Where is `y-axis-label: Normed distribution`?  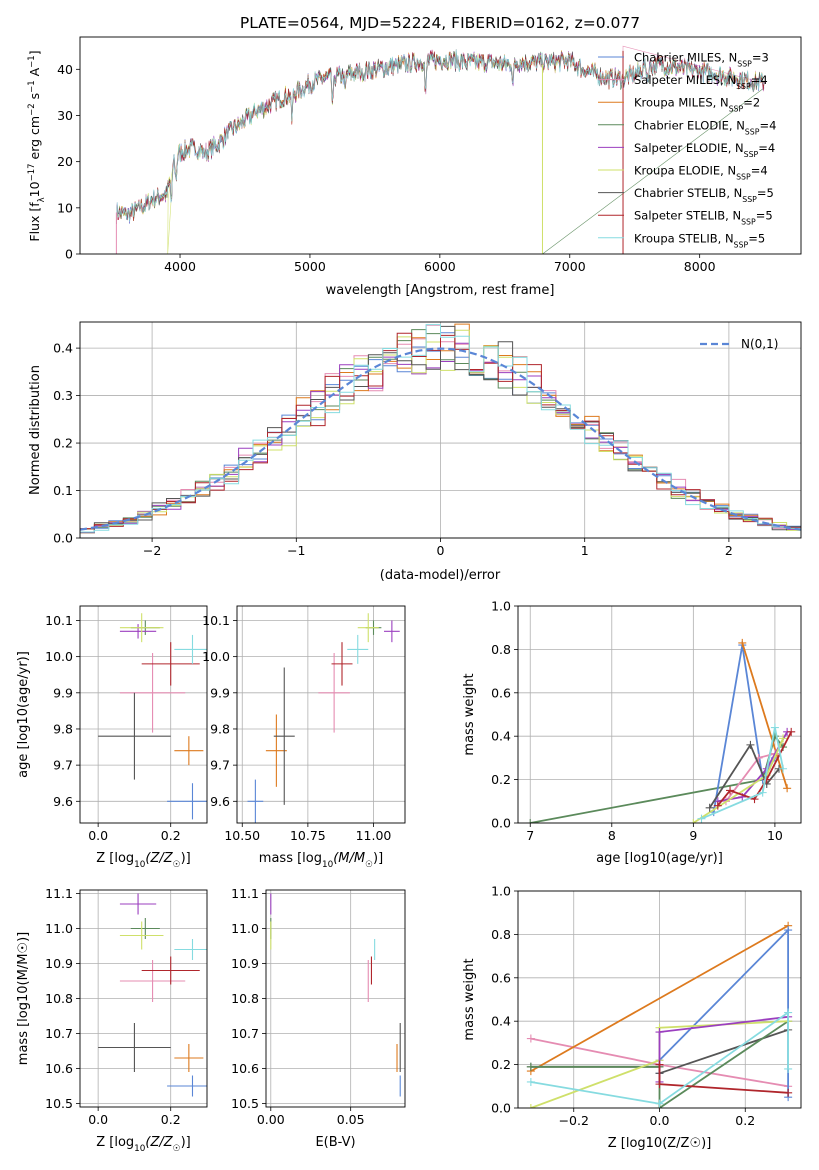
y-axis-label: Normed distribution is located at coordinates (35, 430).